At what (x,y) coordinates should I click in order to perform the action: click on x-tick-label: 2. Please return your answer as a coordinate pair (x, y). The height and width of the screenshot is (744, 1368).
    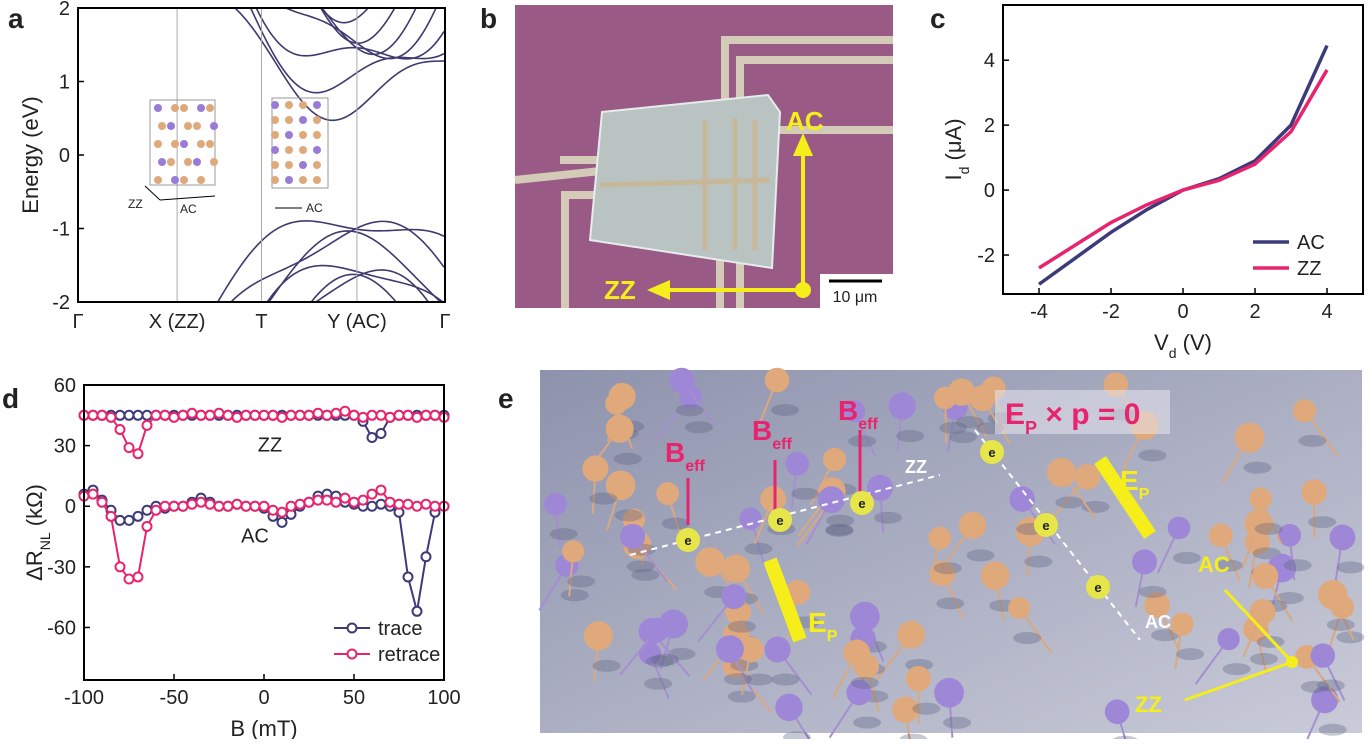
    Looking at the image, I should click on (1254, 312).